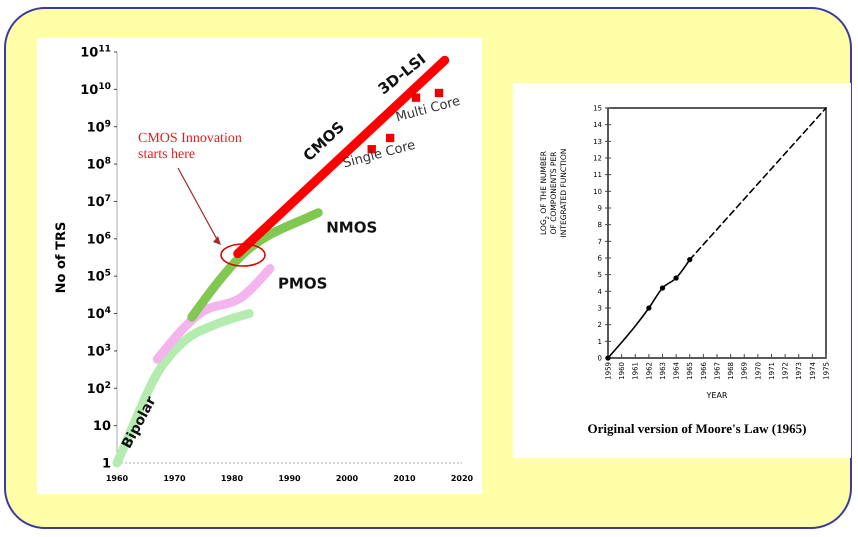  Describe the element at coordinates (717, 395) in the screenshot. I see `x-axis-title: YEAR` at that location.